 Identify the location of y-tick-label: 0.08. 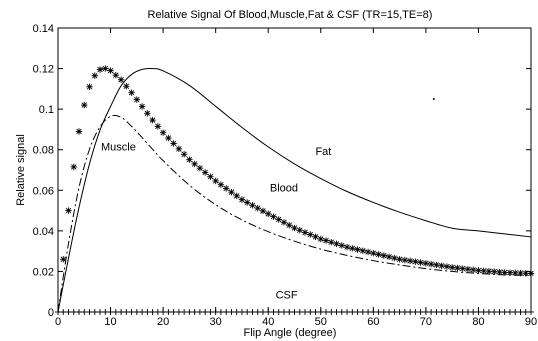
(43, 151).